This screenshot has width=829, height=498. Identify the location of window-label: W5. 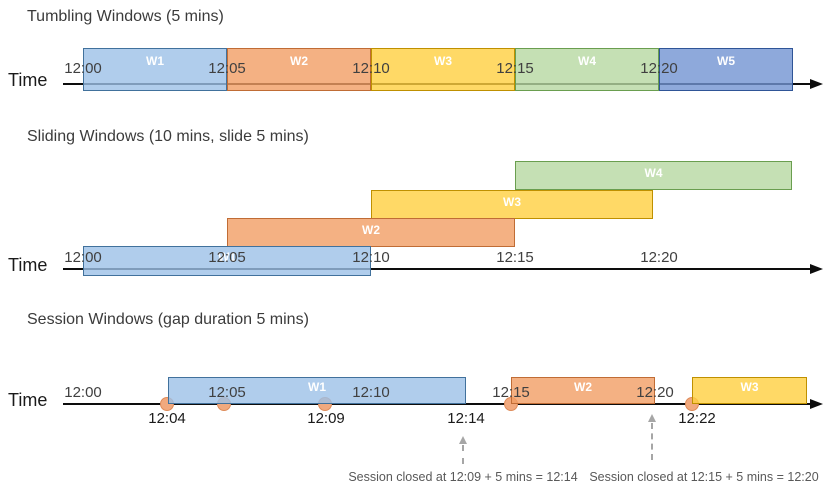
(726, 61).